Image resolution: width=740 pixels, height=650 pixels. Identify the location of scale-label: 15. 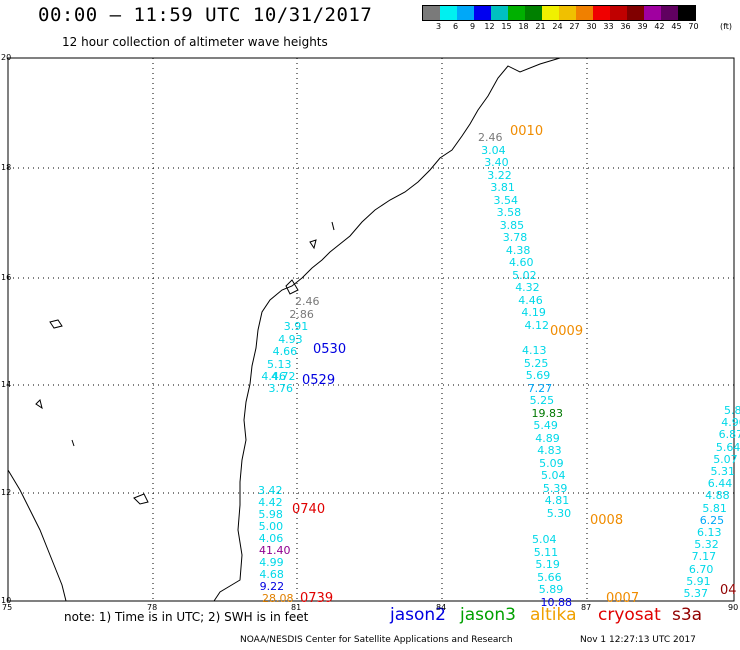
(506, 26).